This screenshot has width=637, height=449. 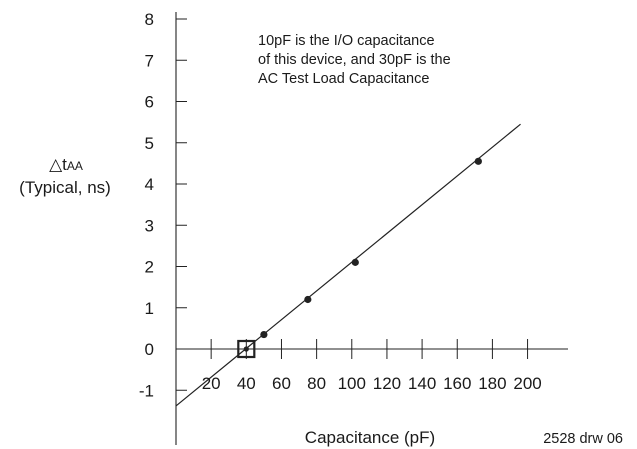 I want to click on x-tick-label: 40, so click(x=246, y=383).